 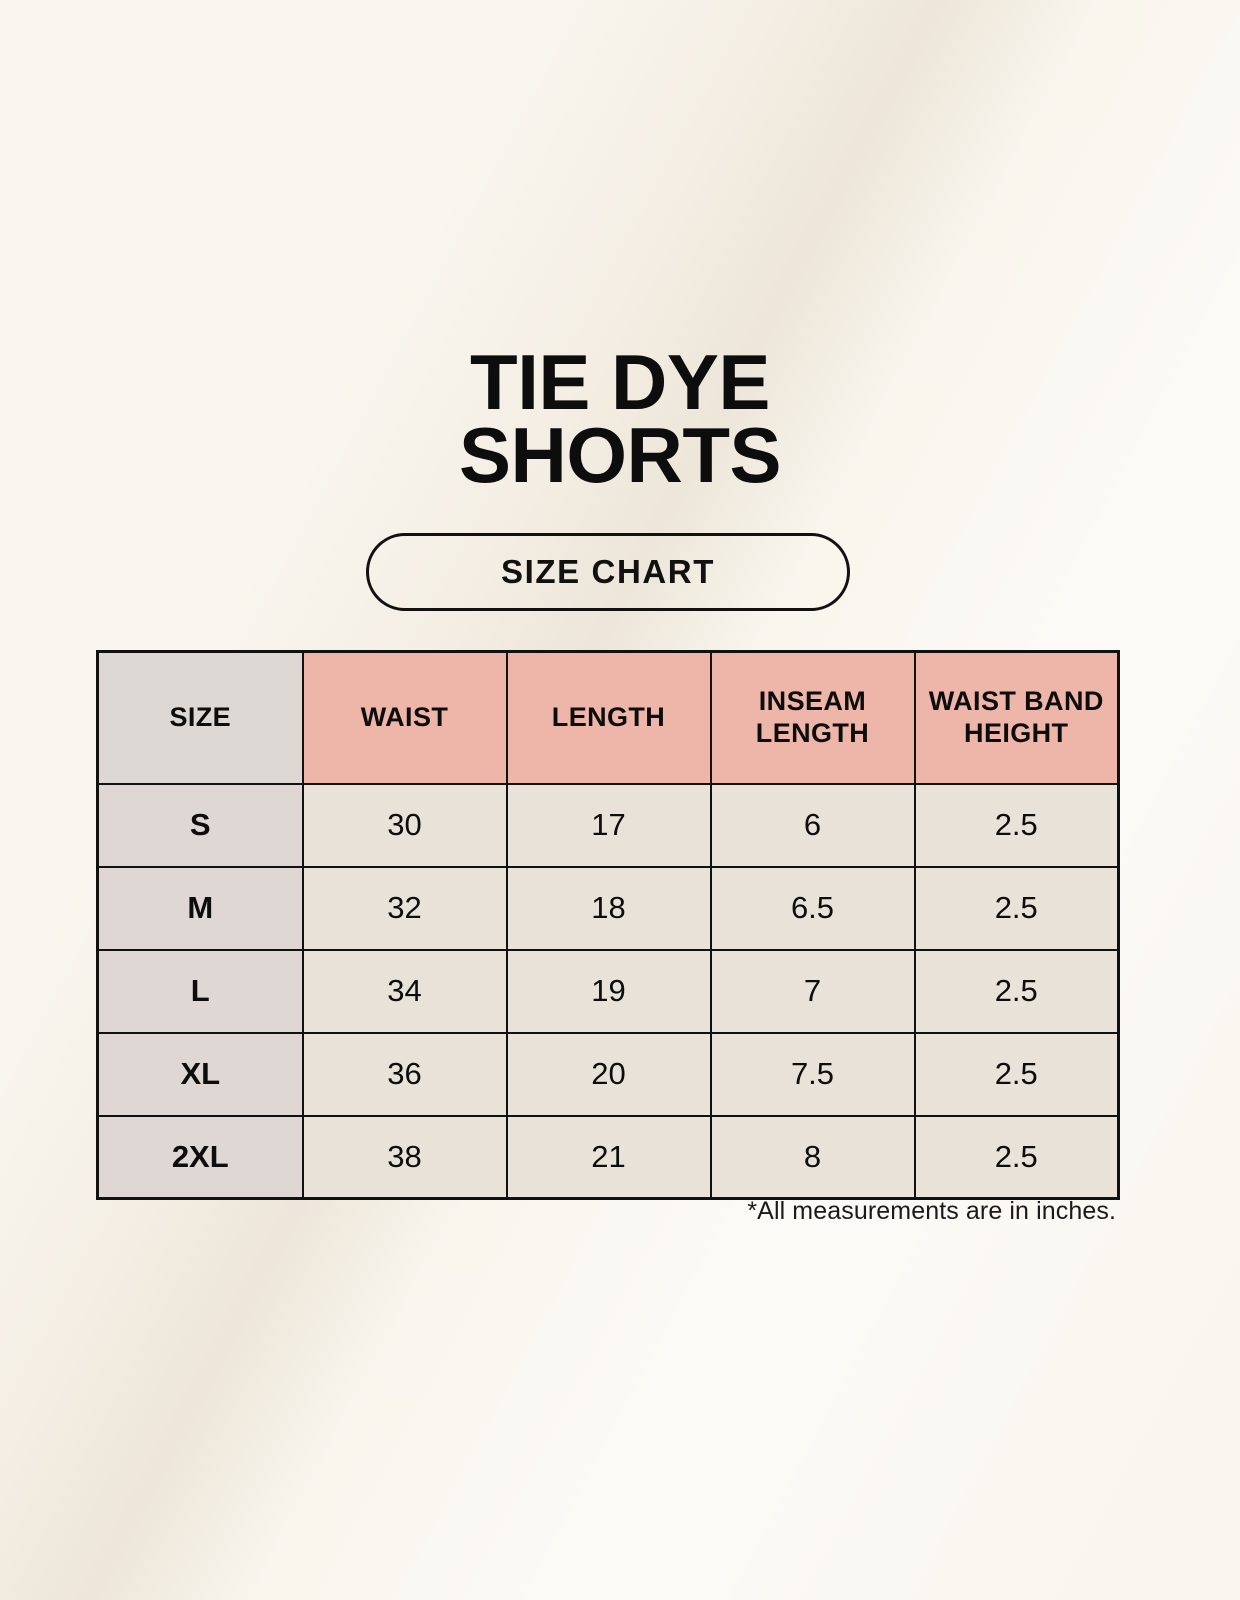 What do you see at coordinates (404, 825) in the screenshot?
I see `cell-waist: 30` at bounding box center [404, 825].